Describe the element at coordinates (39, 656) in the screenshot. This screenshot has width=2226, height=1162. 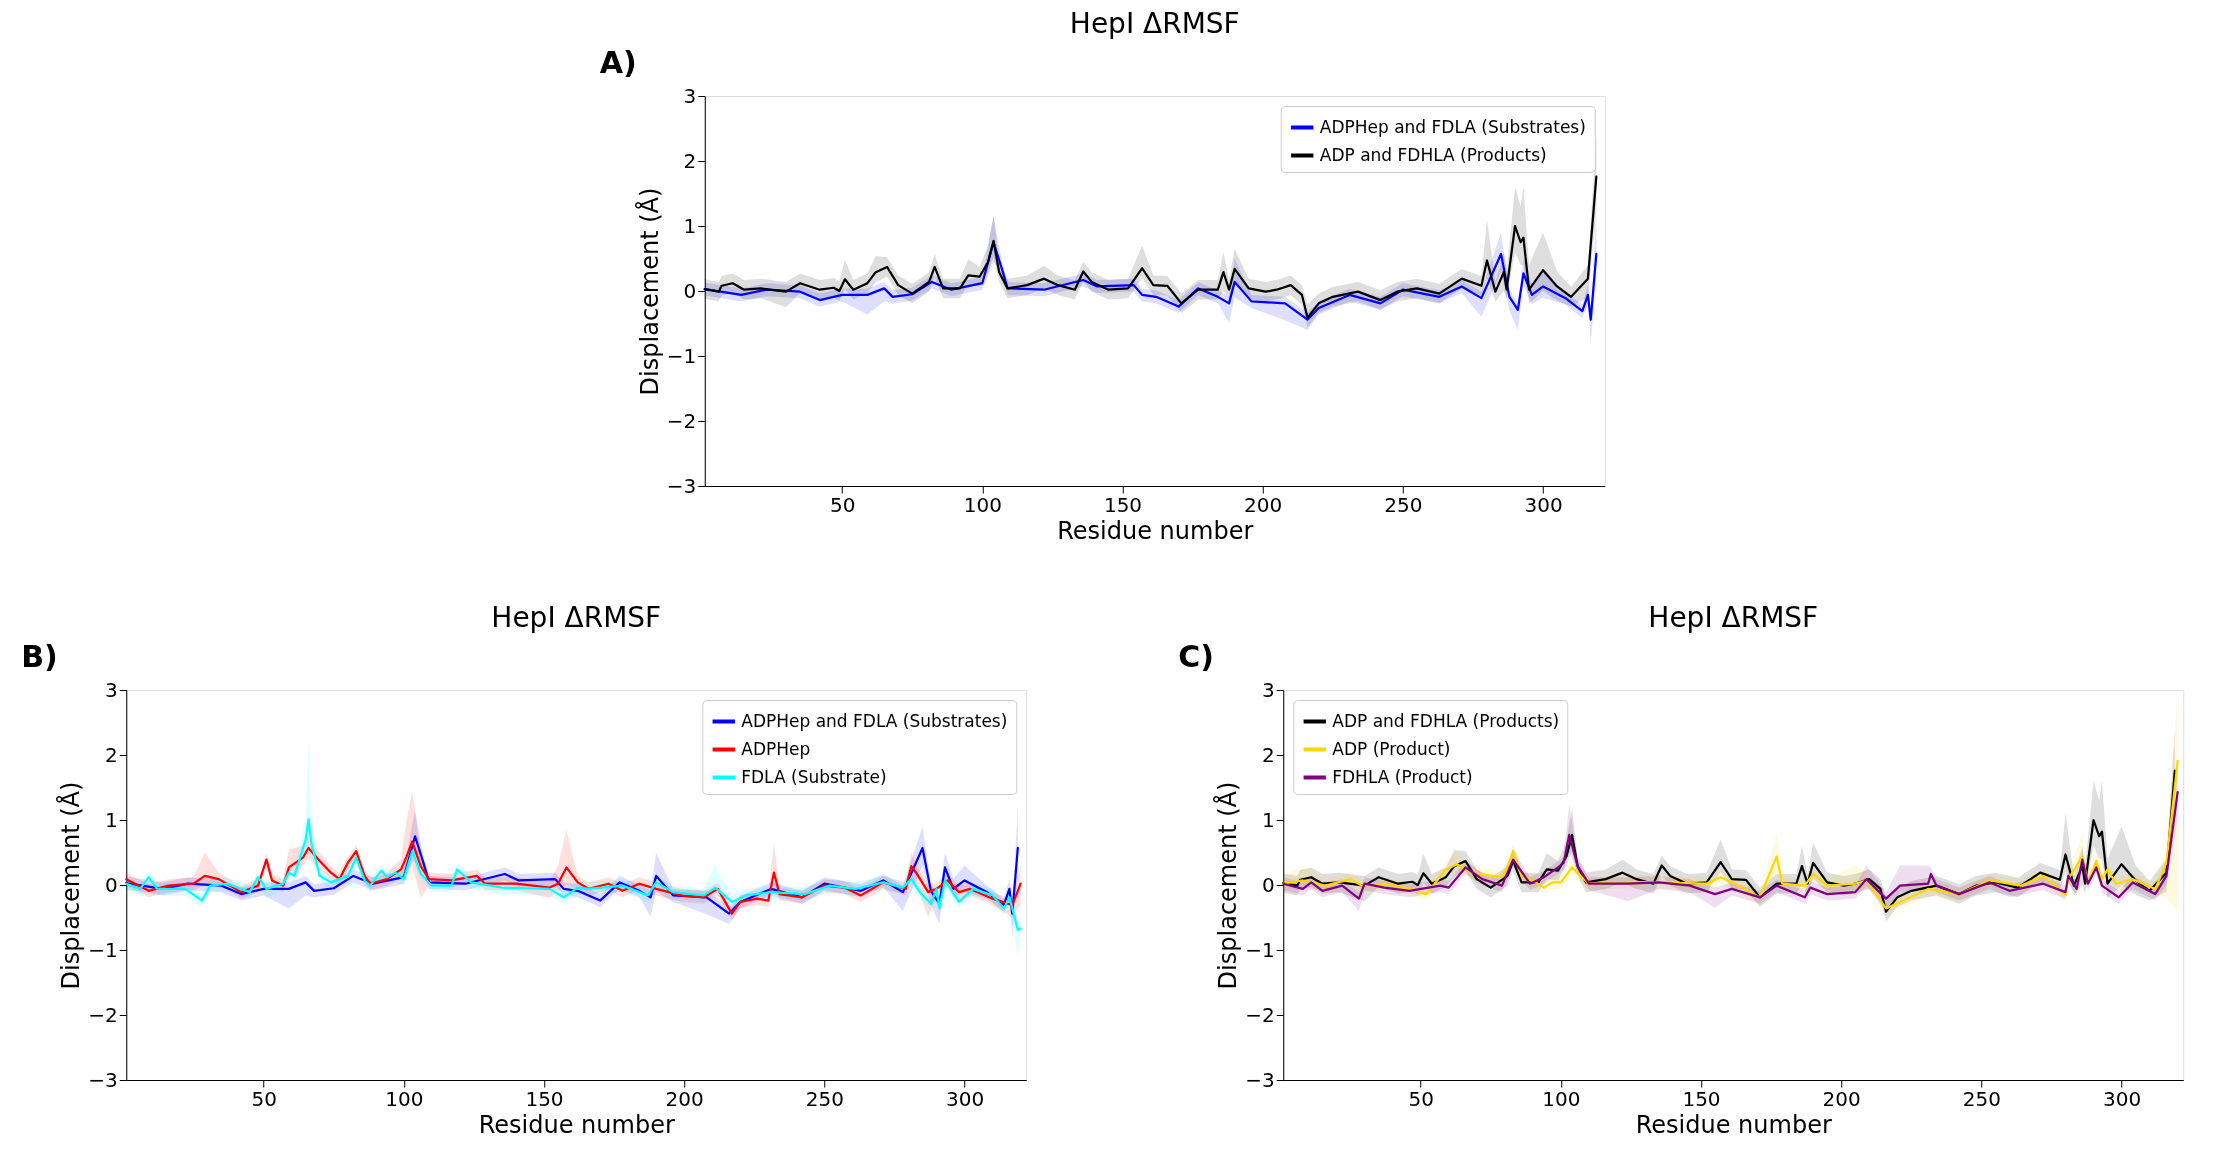
I see `text: B)` at that location.